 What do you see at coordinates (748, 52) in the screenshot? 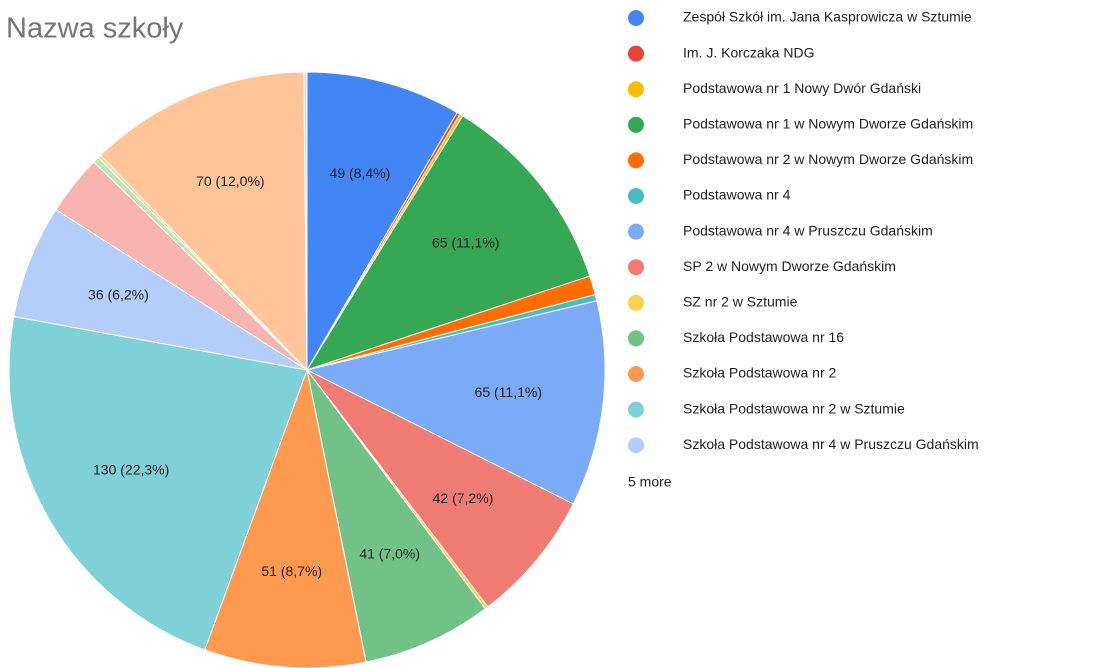
I see `legend-label: Im. J. Korczaka NDG` at bounding box center [748, 52].